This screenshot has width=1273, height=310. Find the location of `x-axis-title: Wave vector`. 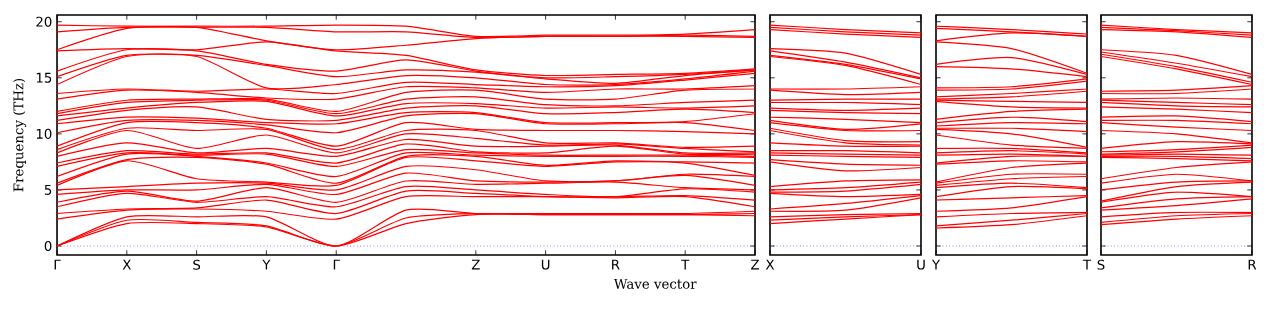

x-axis-title: Wave vector is located at coordinates (655, 283).